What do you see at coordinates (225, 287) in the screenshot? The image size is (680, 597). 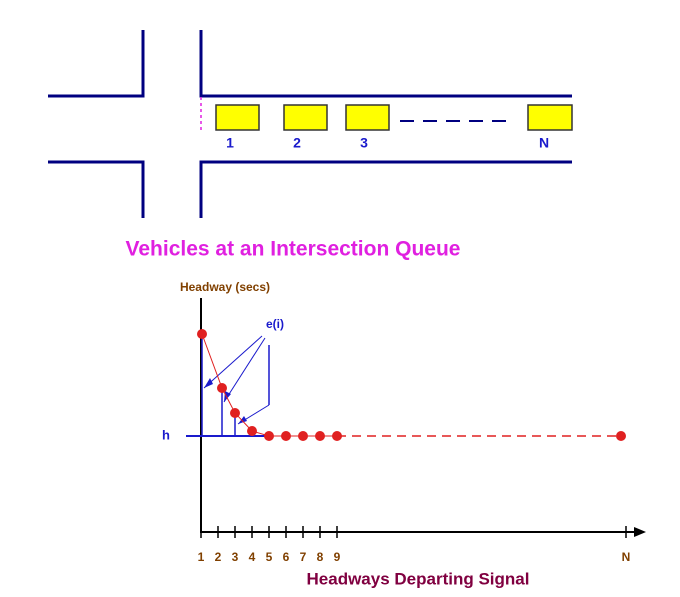 I see `y-axis-label: Headway (secs)` at bounding box center [225, 287].